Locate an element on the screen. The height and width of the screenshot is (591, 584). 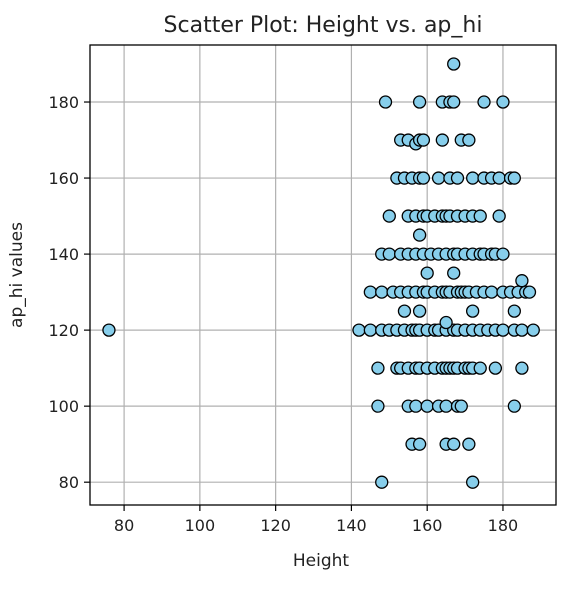
x-tick-label: 160 is located at coordinates (427, 525).